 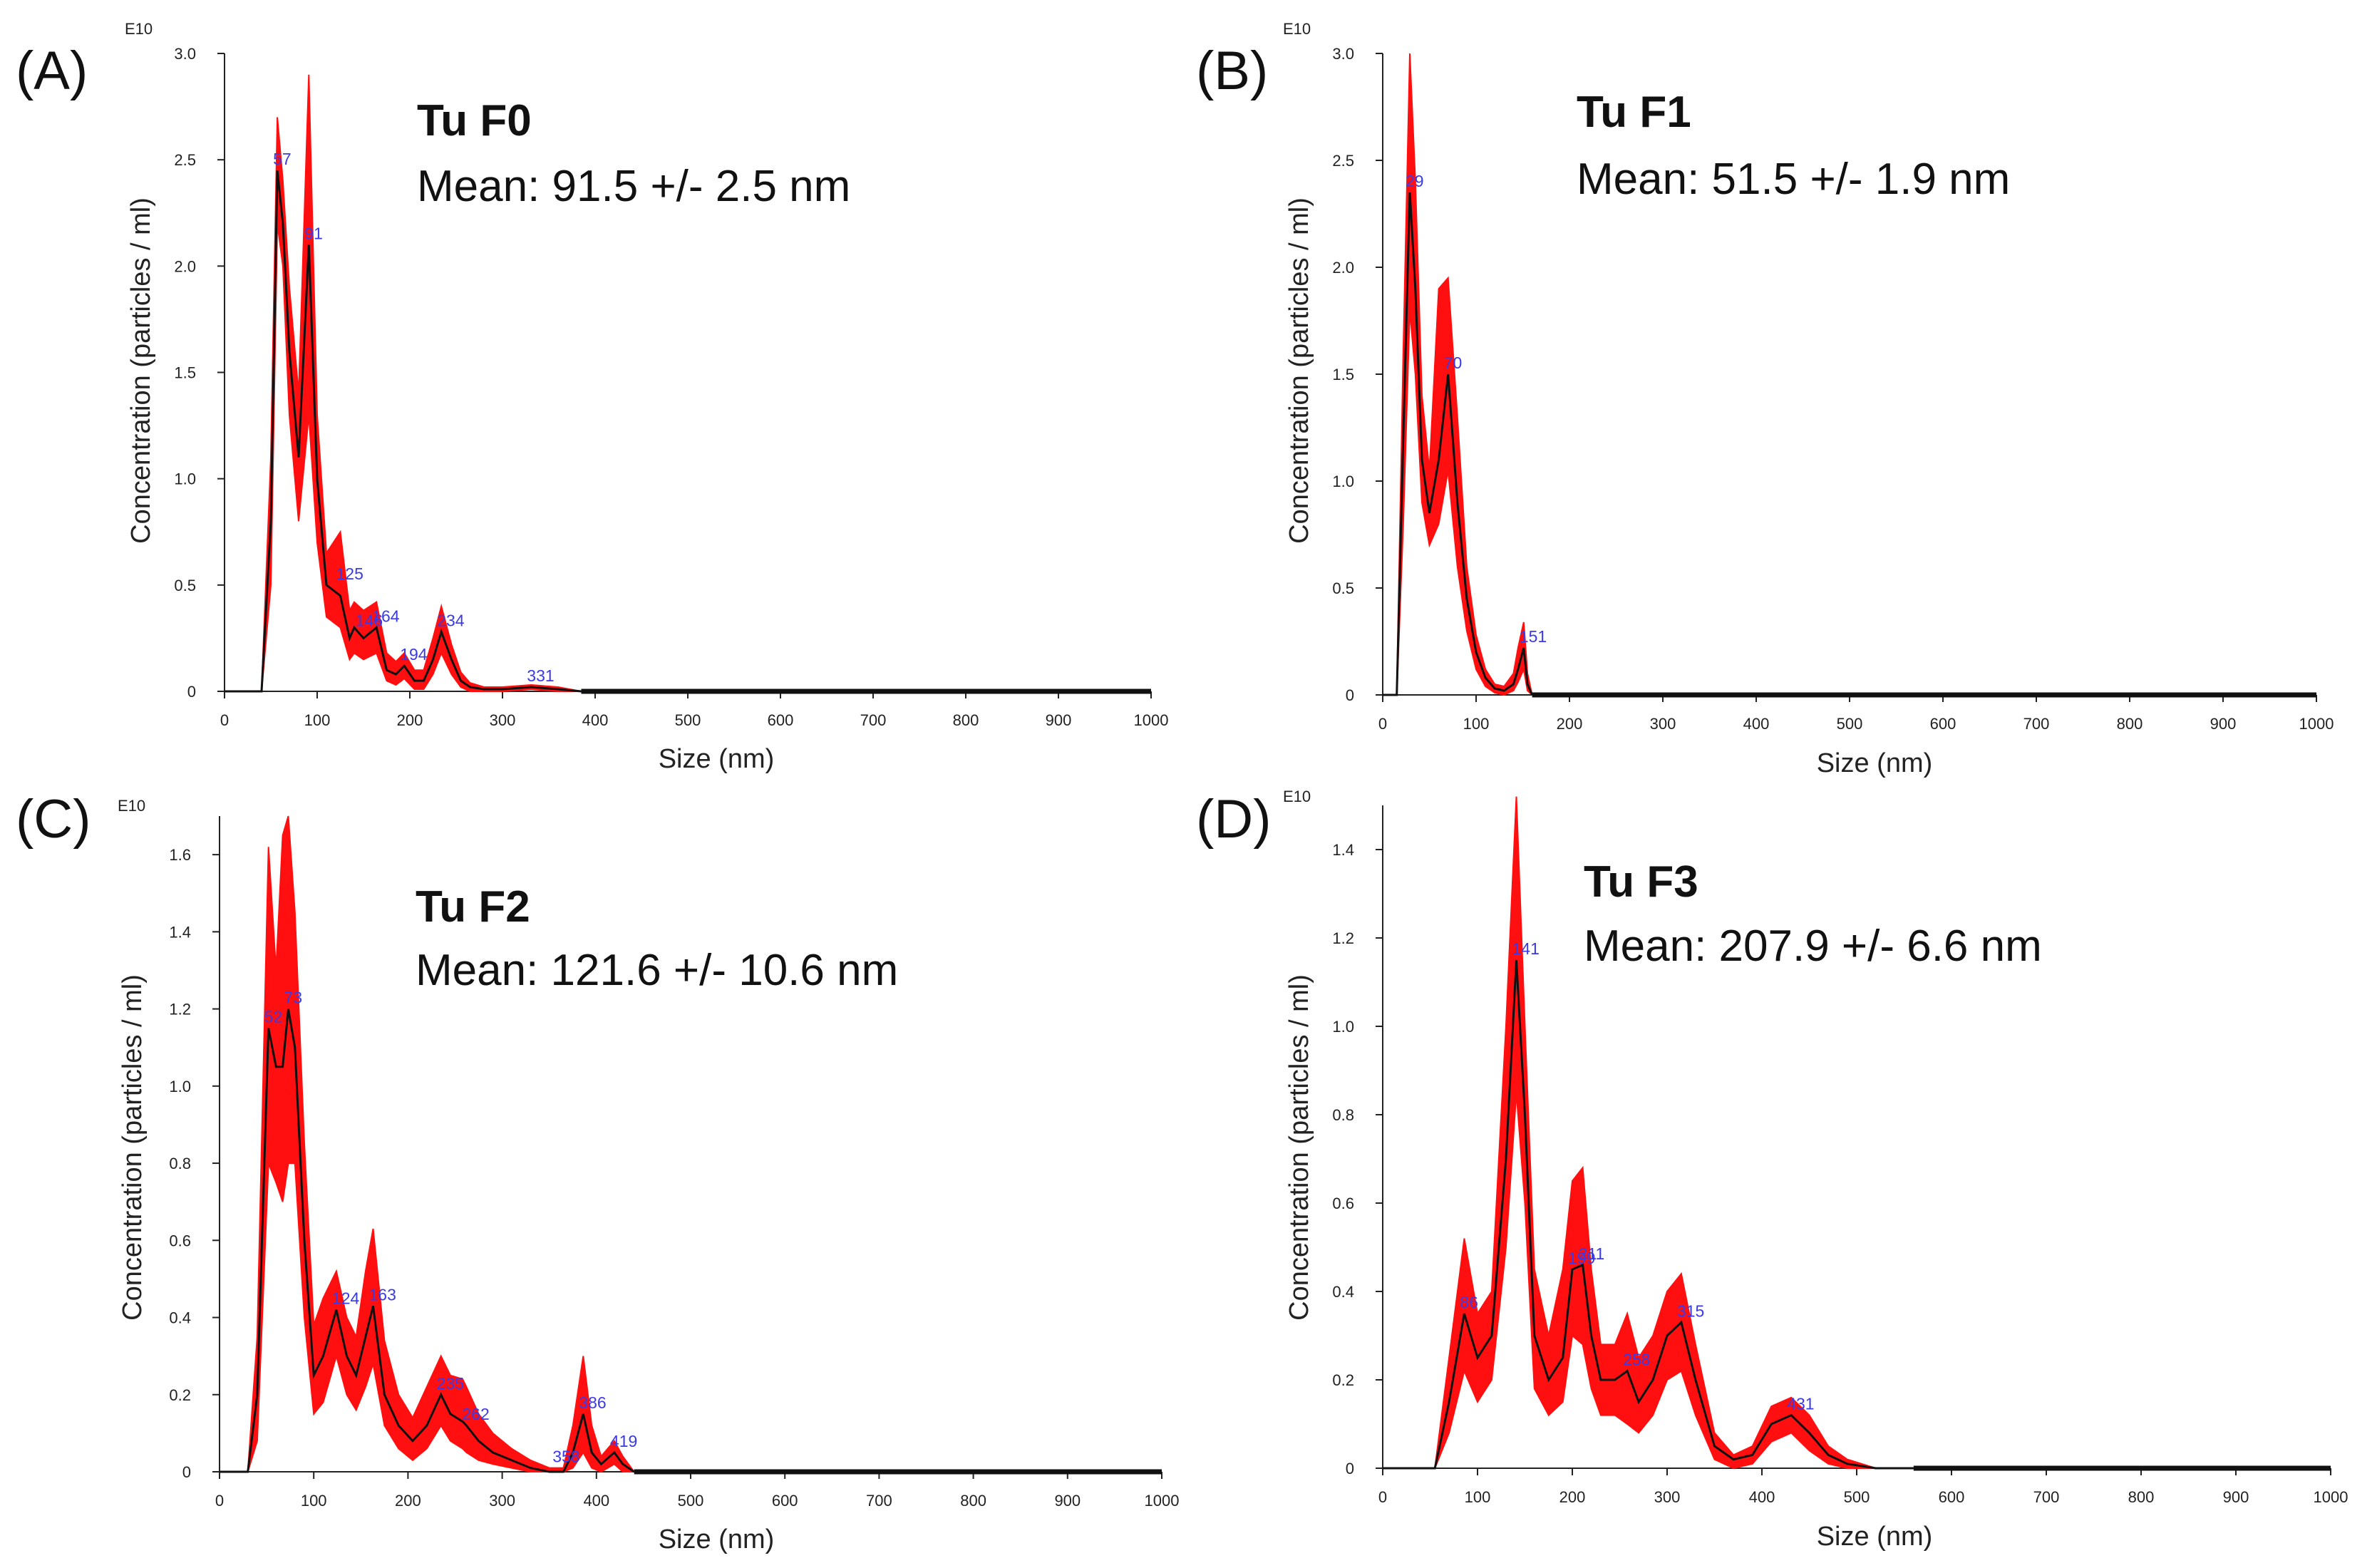 I want to click on peak-label: 73, so click(x=293, y=998).